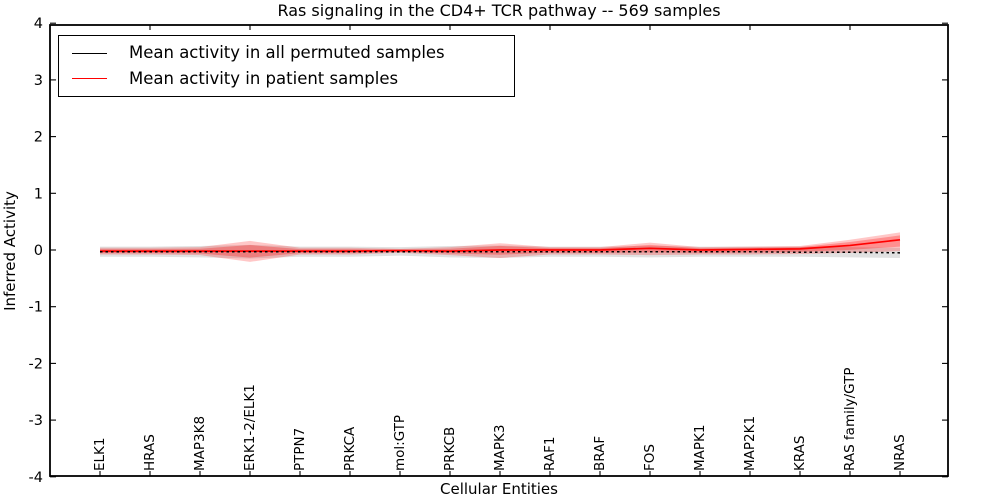 The width and height of the screenshot is (1000, 500). Describe the element at coordinates (750, 443) in the screenshot. I see `x-tick-label: MAP2K1` at that location.